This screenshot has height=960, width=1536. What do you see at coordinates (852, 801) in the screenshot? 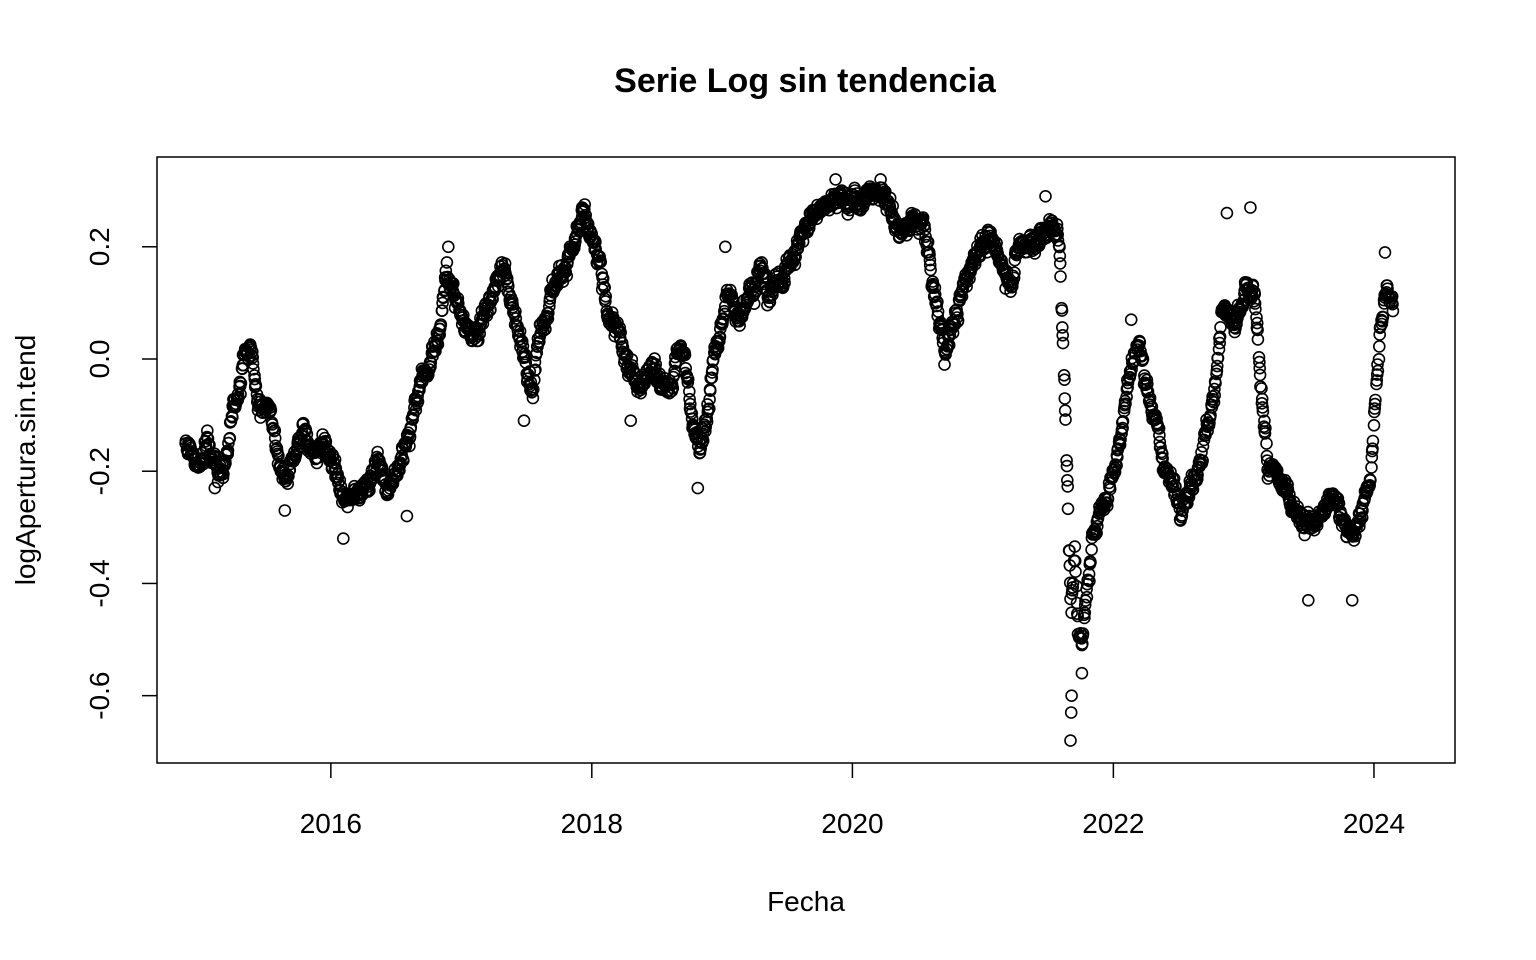
I see `x-axis: 2016 2018 2020 2022 2024` at bounding box center [852, 801].